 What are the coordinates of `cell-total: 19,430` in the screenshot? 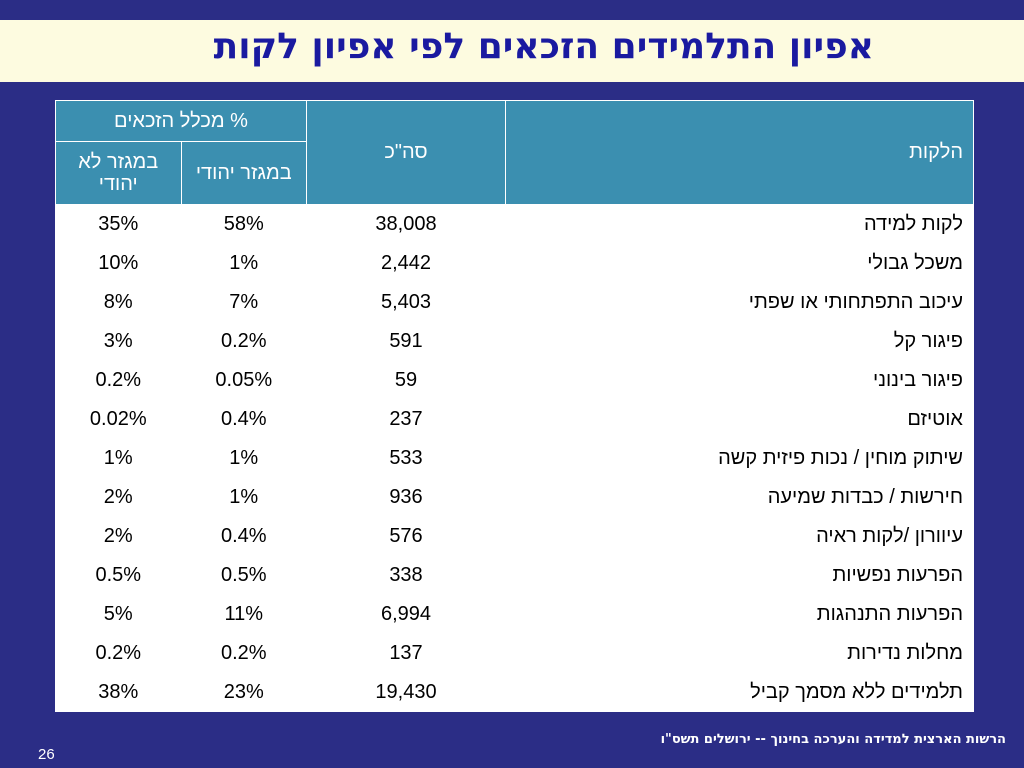 It's located at (406, 692).